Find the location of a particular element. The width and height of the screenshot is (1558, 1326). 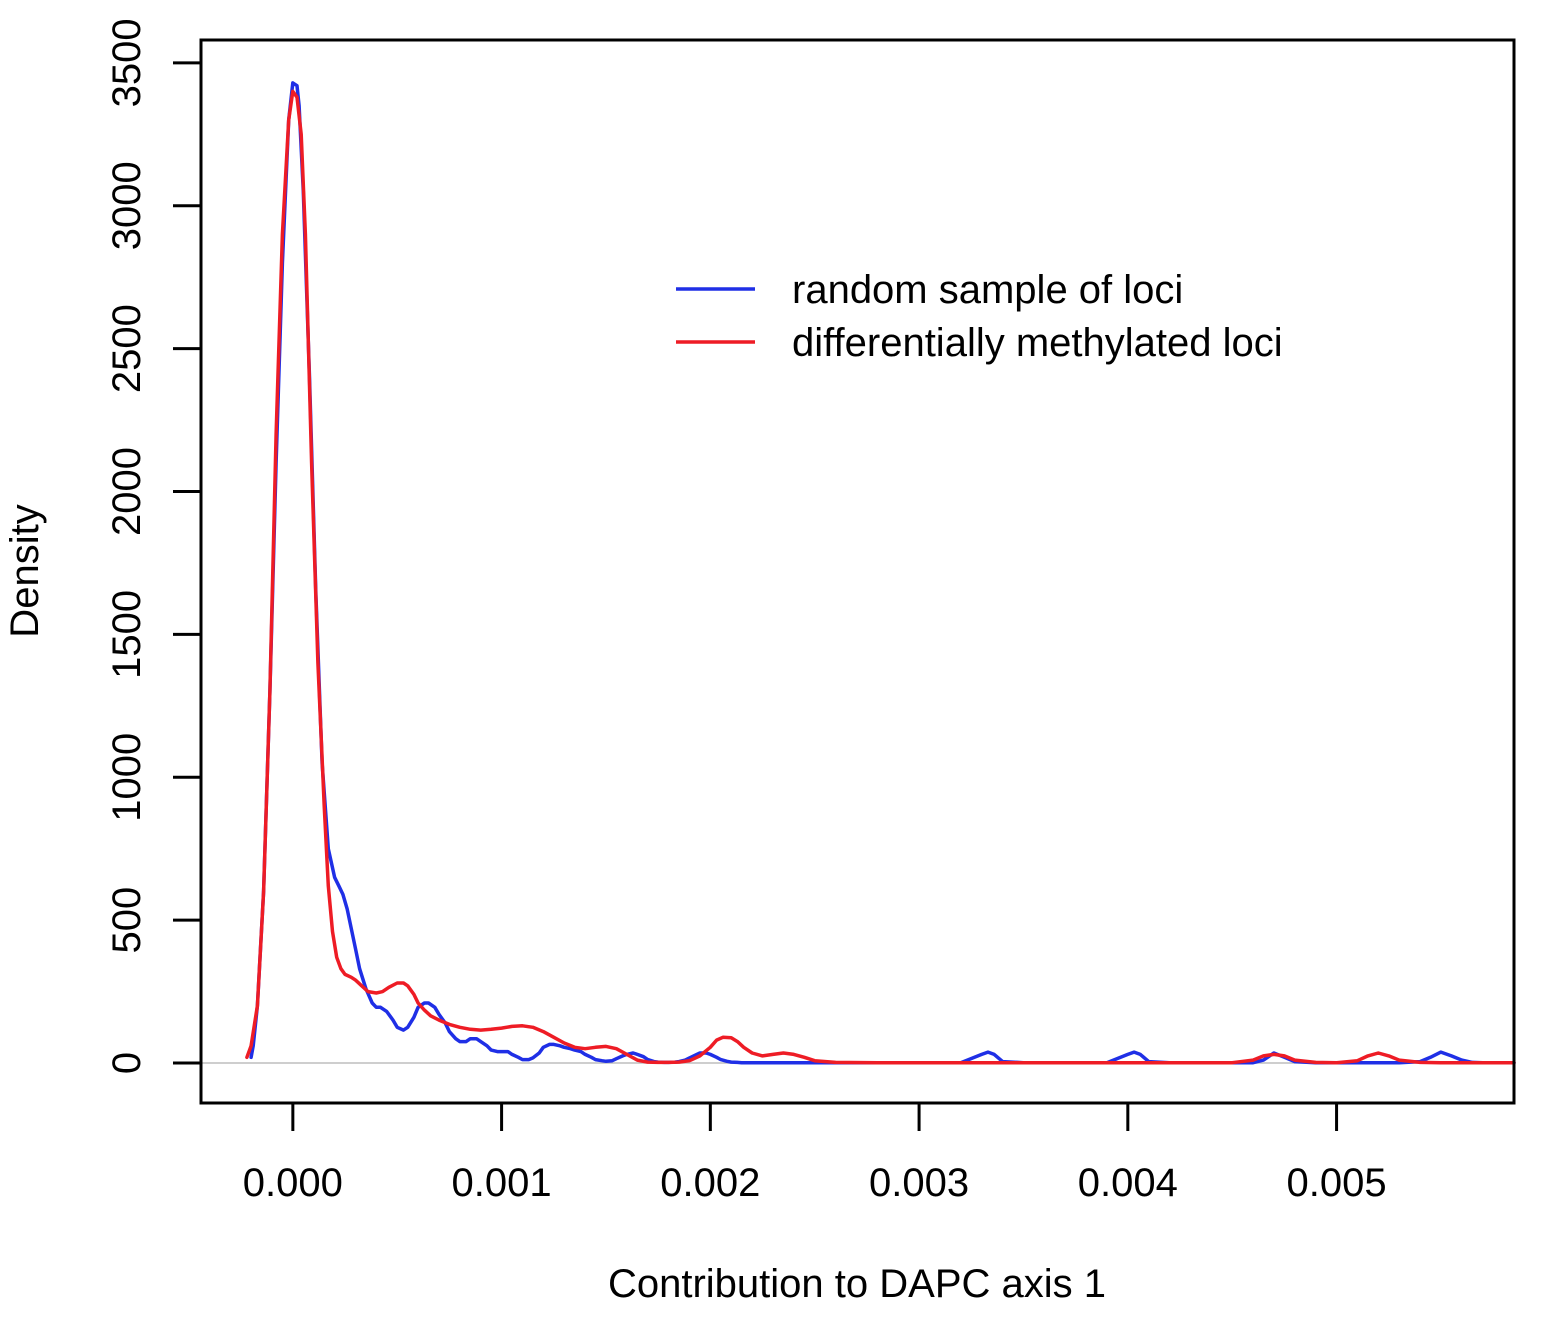

y-axis: 0 500 1000 1500 2000 2500 3000 3500 is located at coordinates (154, 546).